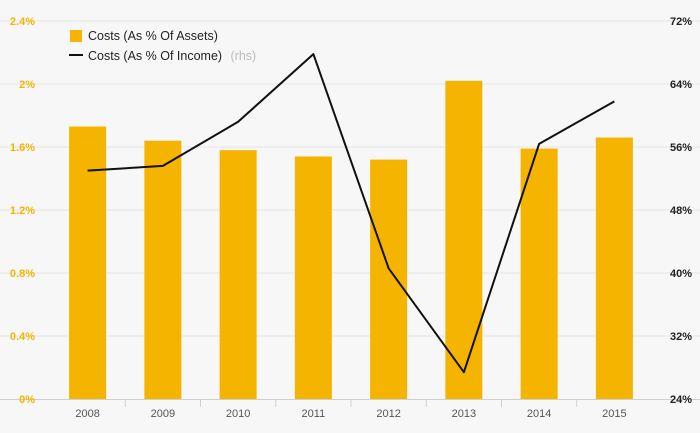  What do you see at coordinates (539, 273) in the screenshot?
I see `bar-2014` at bounding box center [539, 273].